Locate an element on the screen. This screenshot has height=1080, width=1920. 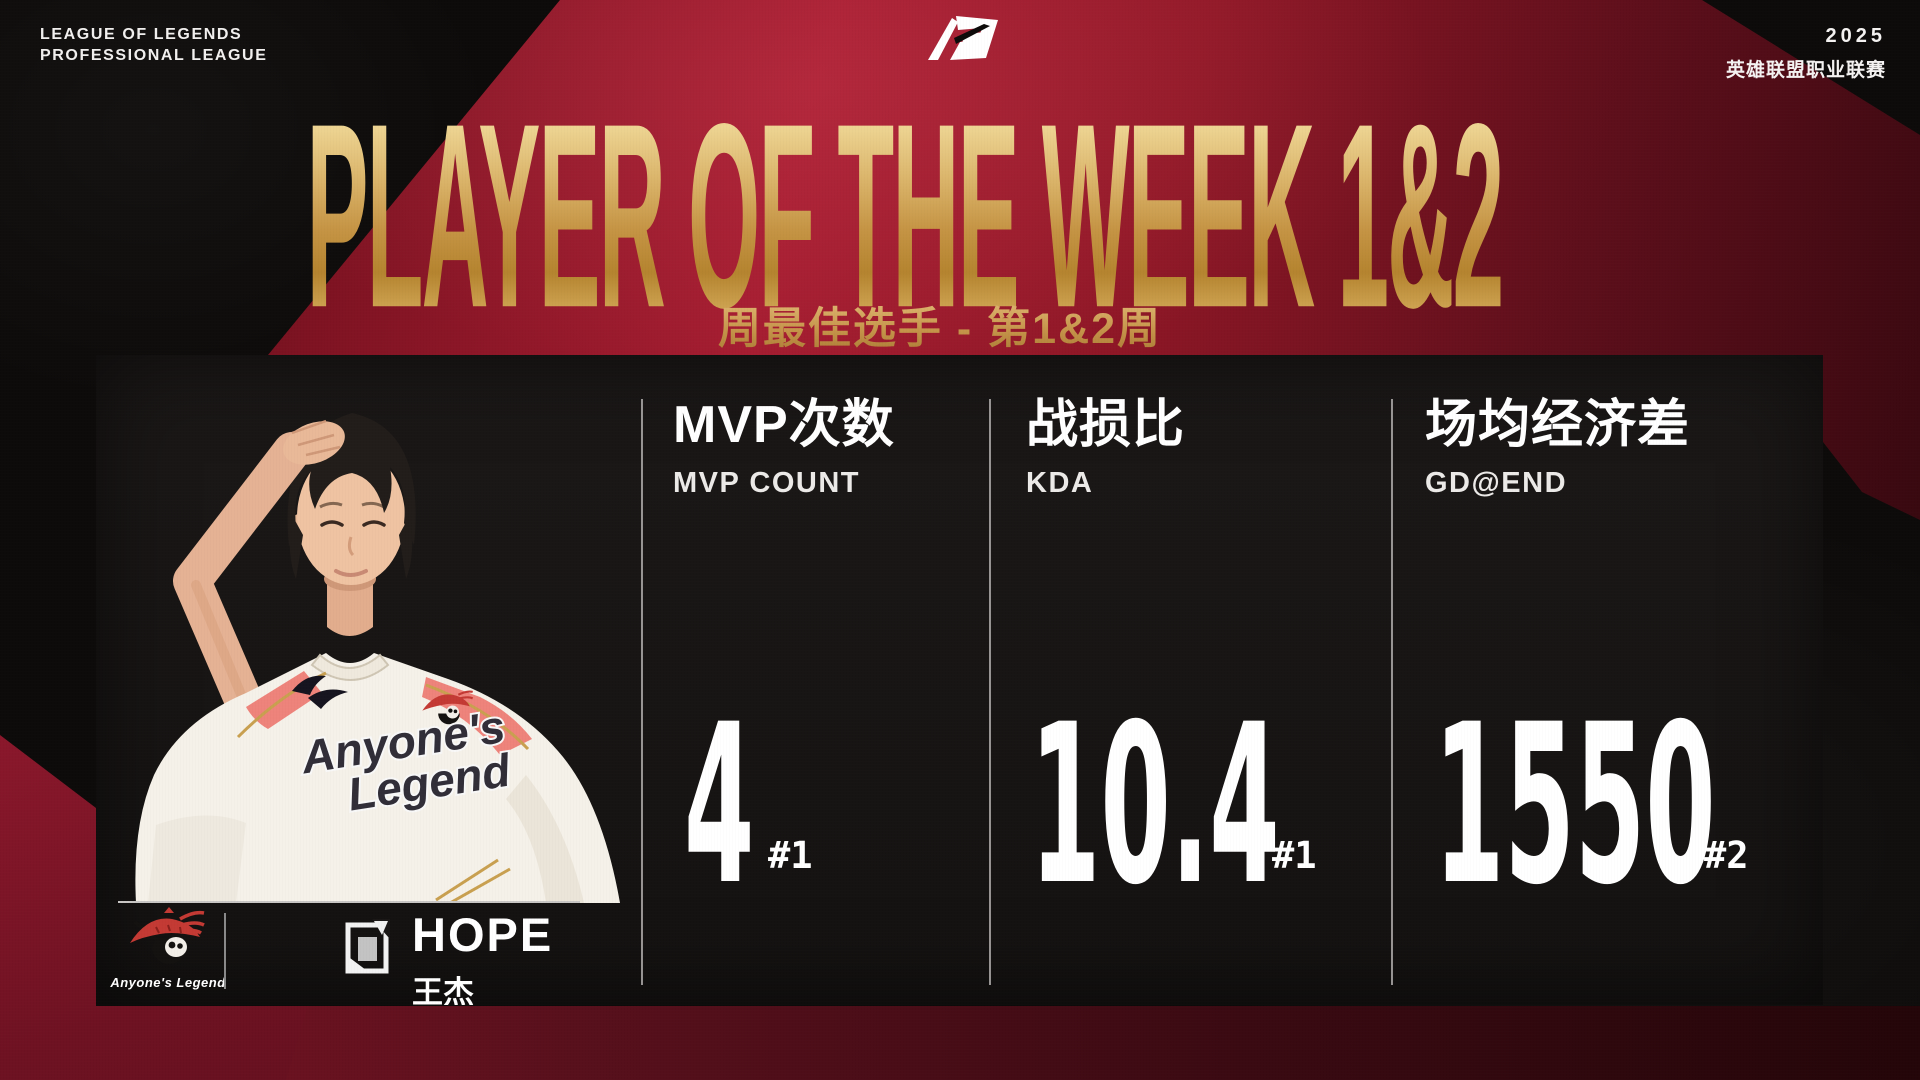
stat-kda-label-en: KDA is located at coordinates (1060, 483).